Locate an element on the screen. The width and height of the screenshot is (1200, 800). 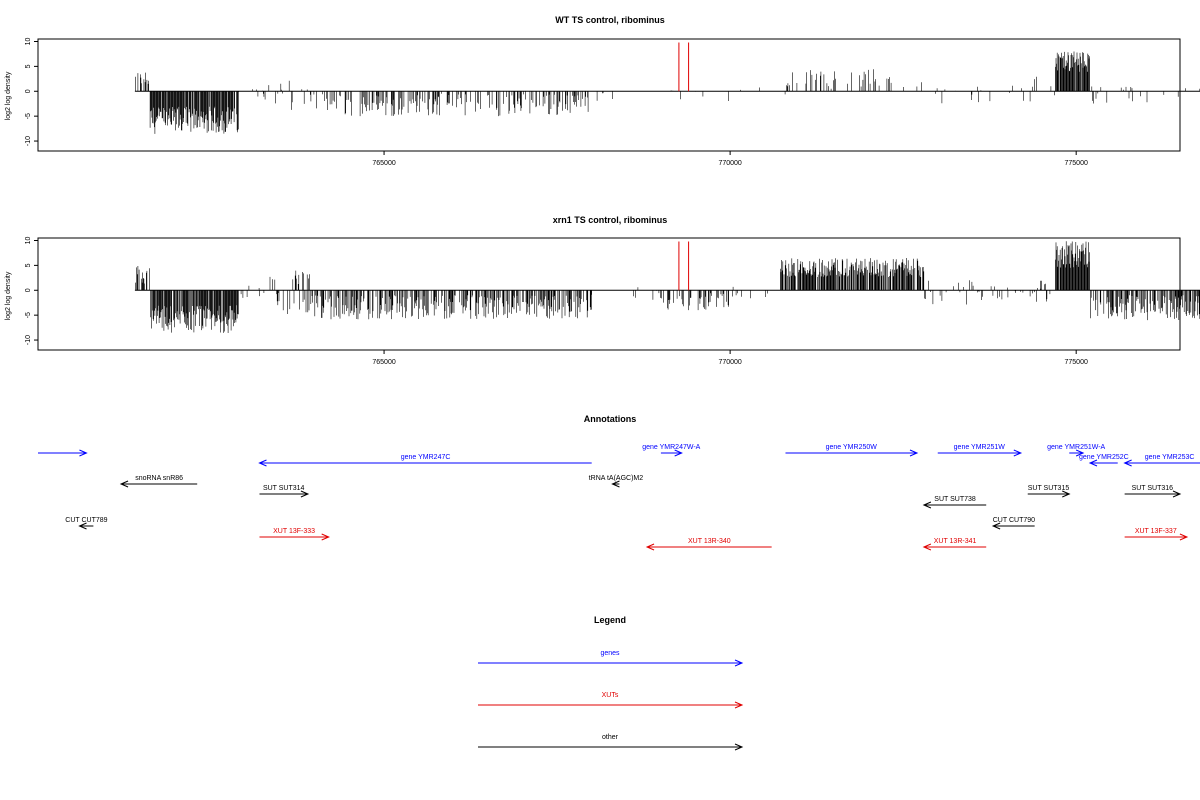
legend: Legend genes XUTs other is located at coordinates (611, 683).